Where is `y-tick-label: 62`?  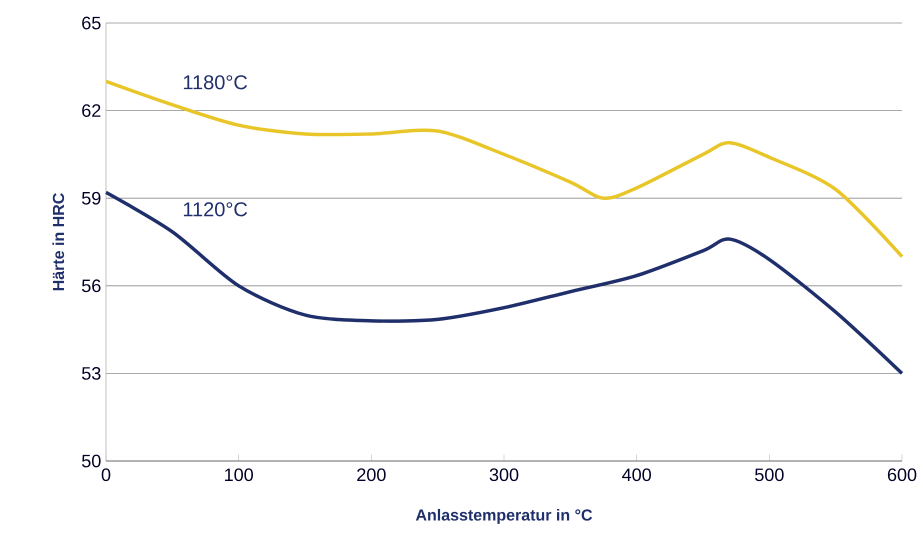
y-tick-label: 62 is located at coordinates (91, 110).